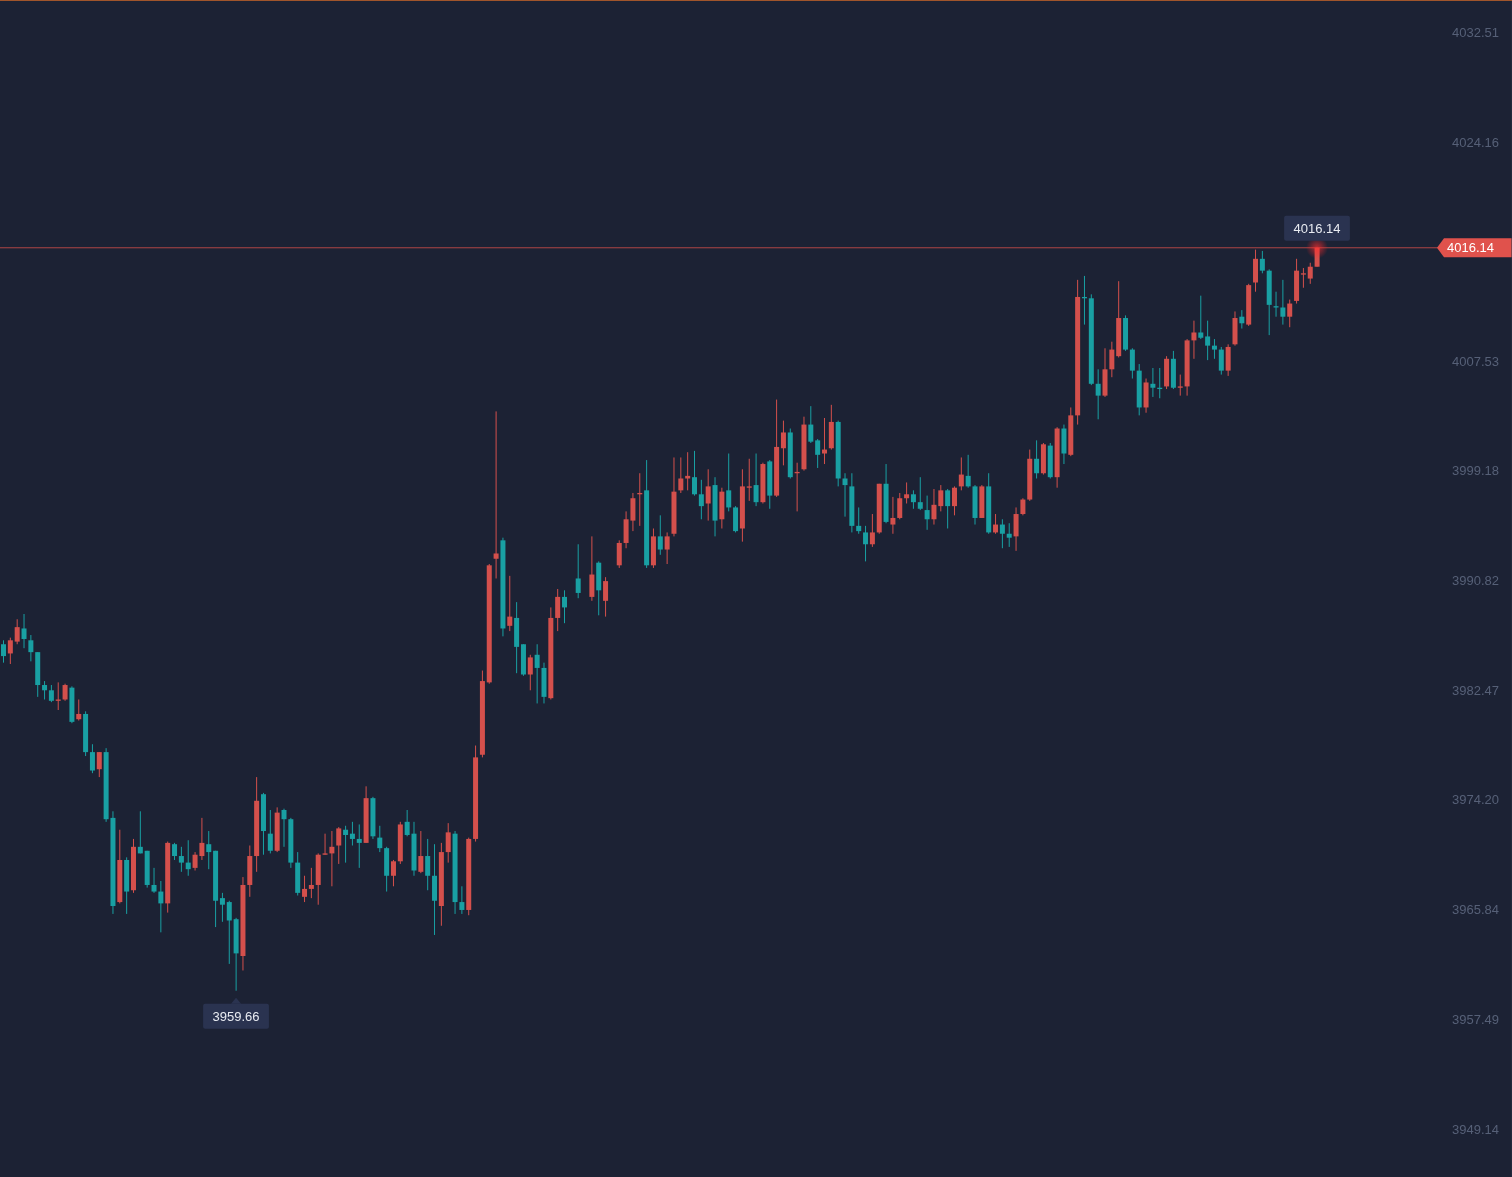  I want to click on y-tick-label: 3965.84, so click(1475, 910).